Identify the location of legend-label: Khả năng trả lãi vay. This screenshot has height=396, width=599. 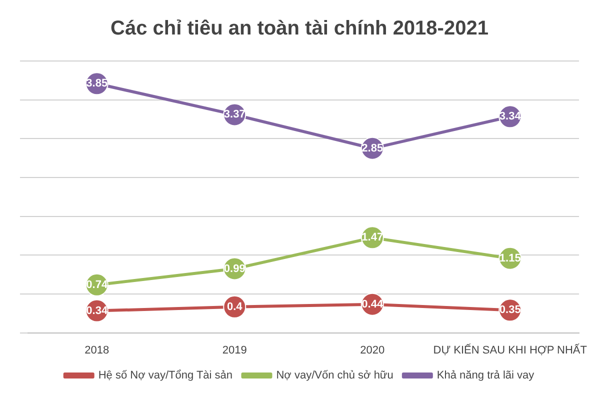
(485, 376).